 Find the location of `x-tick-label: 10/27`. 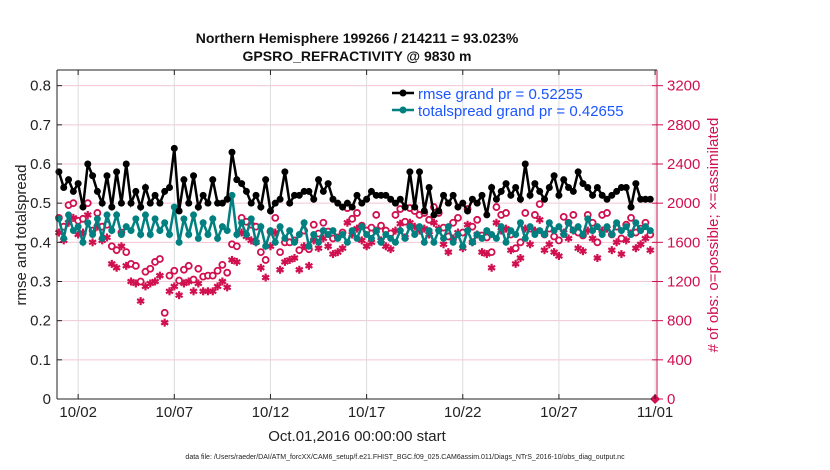

x-tick-label: 10/27 is located at coordinates (559, 412).